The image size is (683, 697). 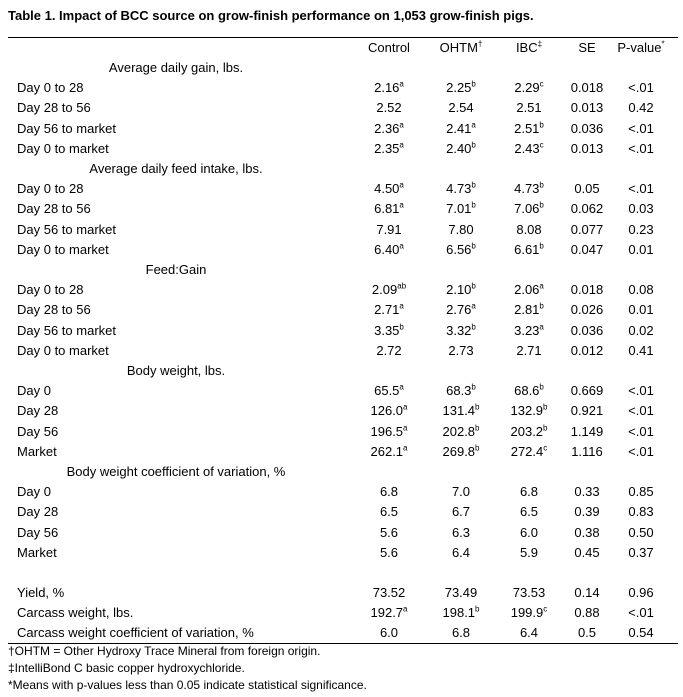 I want to click on cell-se-value: 0.5, so click(x=587, y=633).